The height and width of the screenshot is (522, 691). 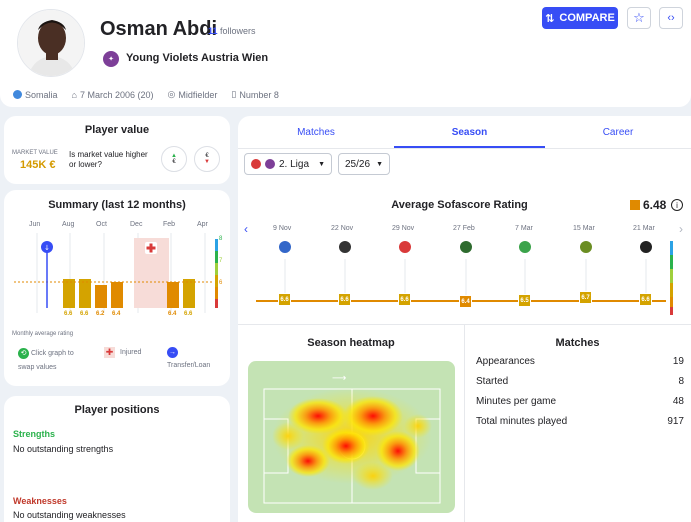 I want to click on market-value-question: Is market value higher or lower?, so click(x=108, y=159).